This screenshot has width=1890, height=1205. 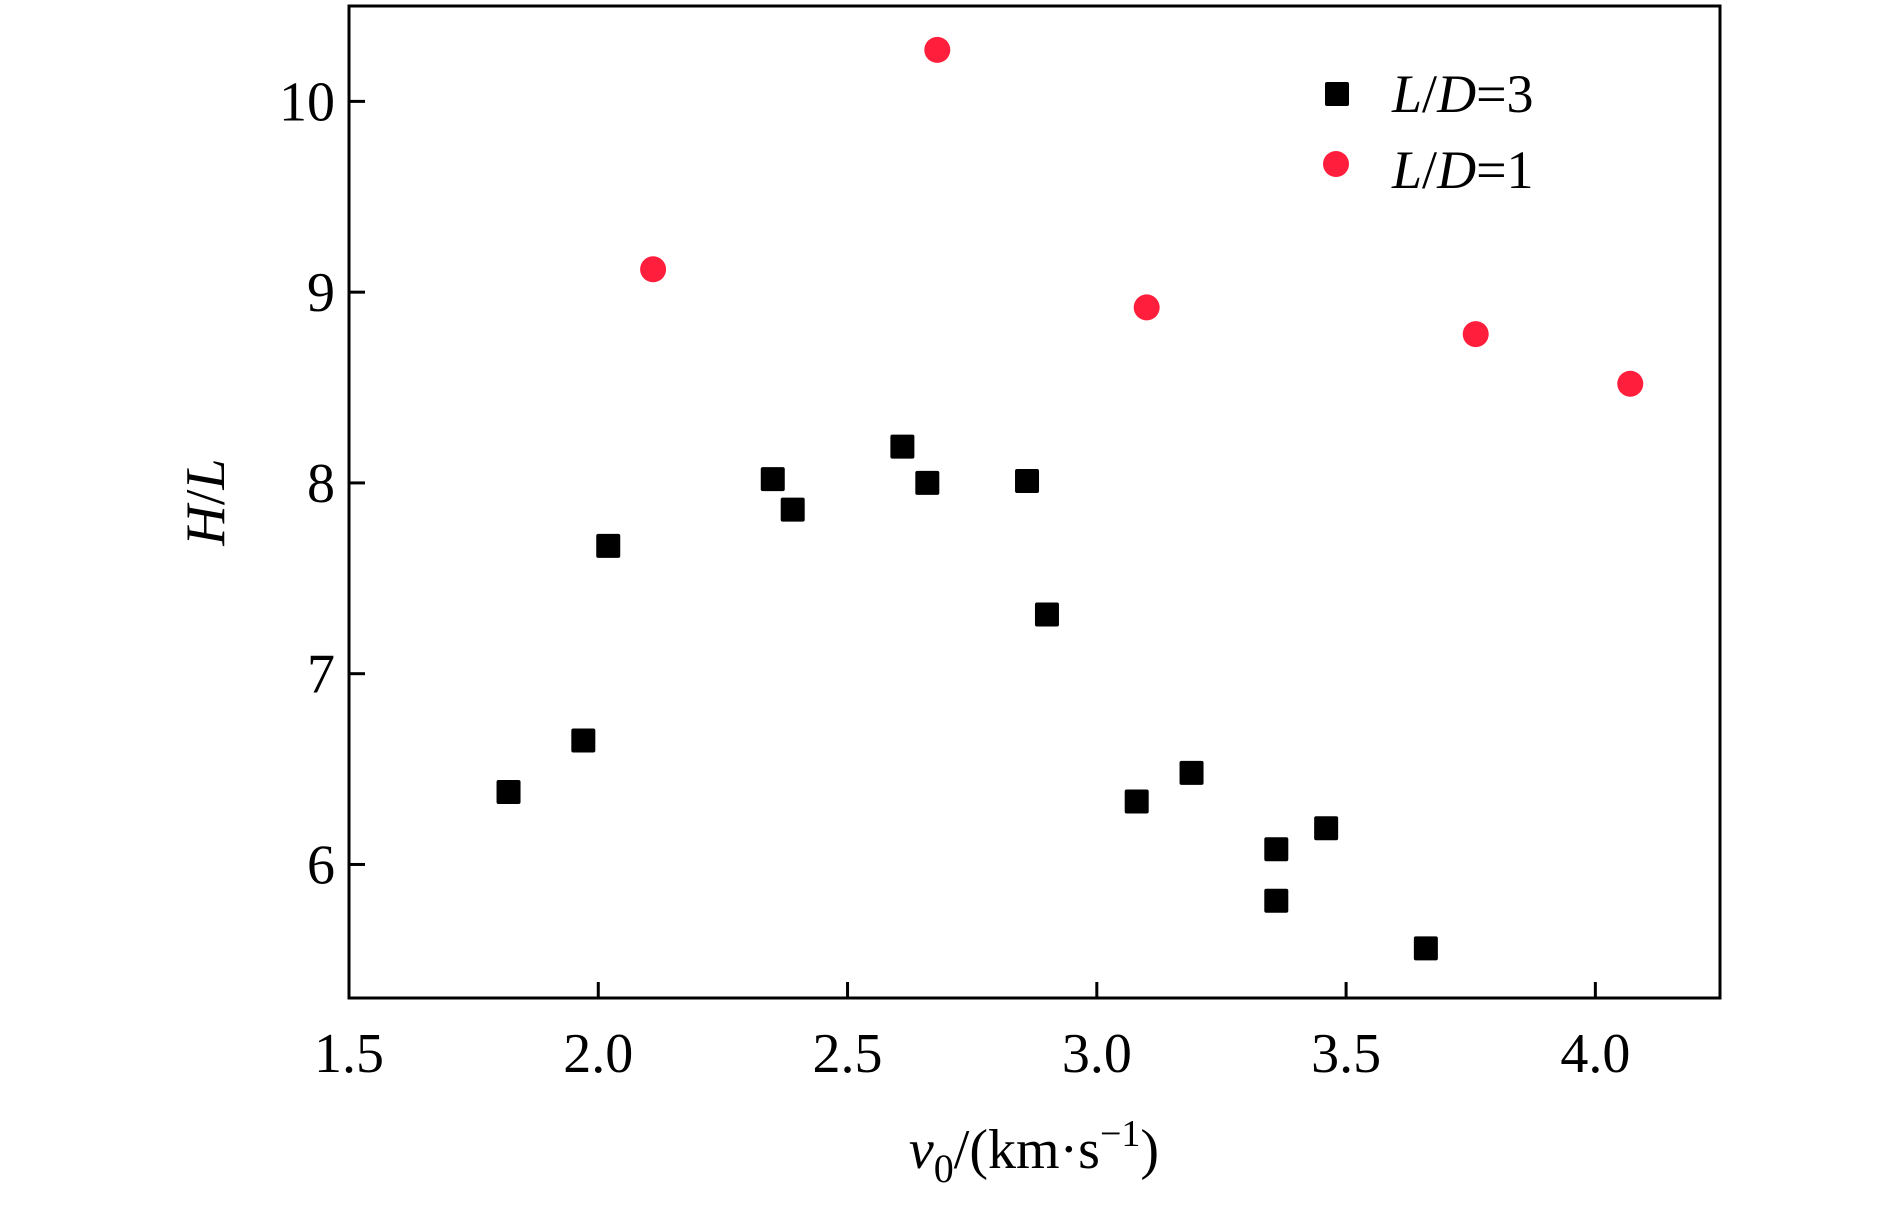 I want to click on x-tick-label: 2.0, so click(x=598, y=1054).